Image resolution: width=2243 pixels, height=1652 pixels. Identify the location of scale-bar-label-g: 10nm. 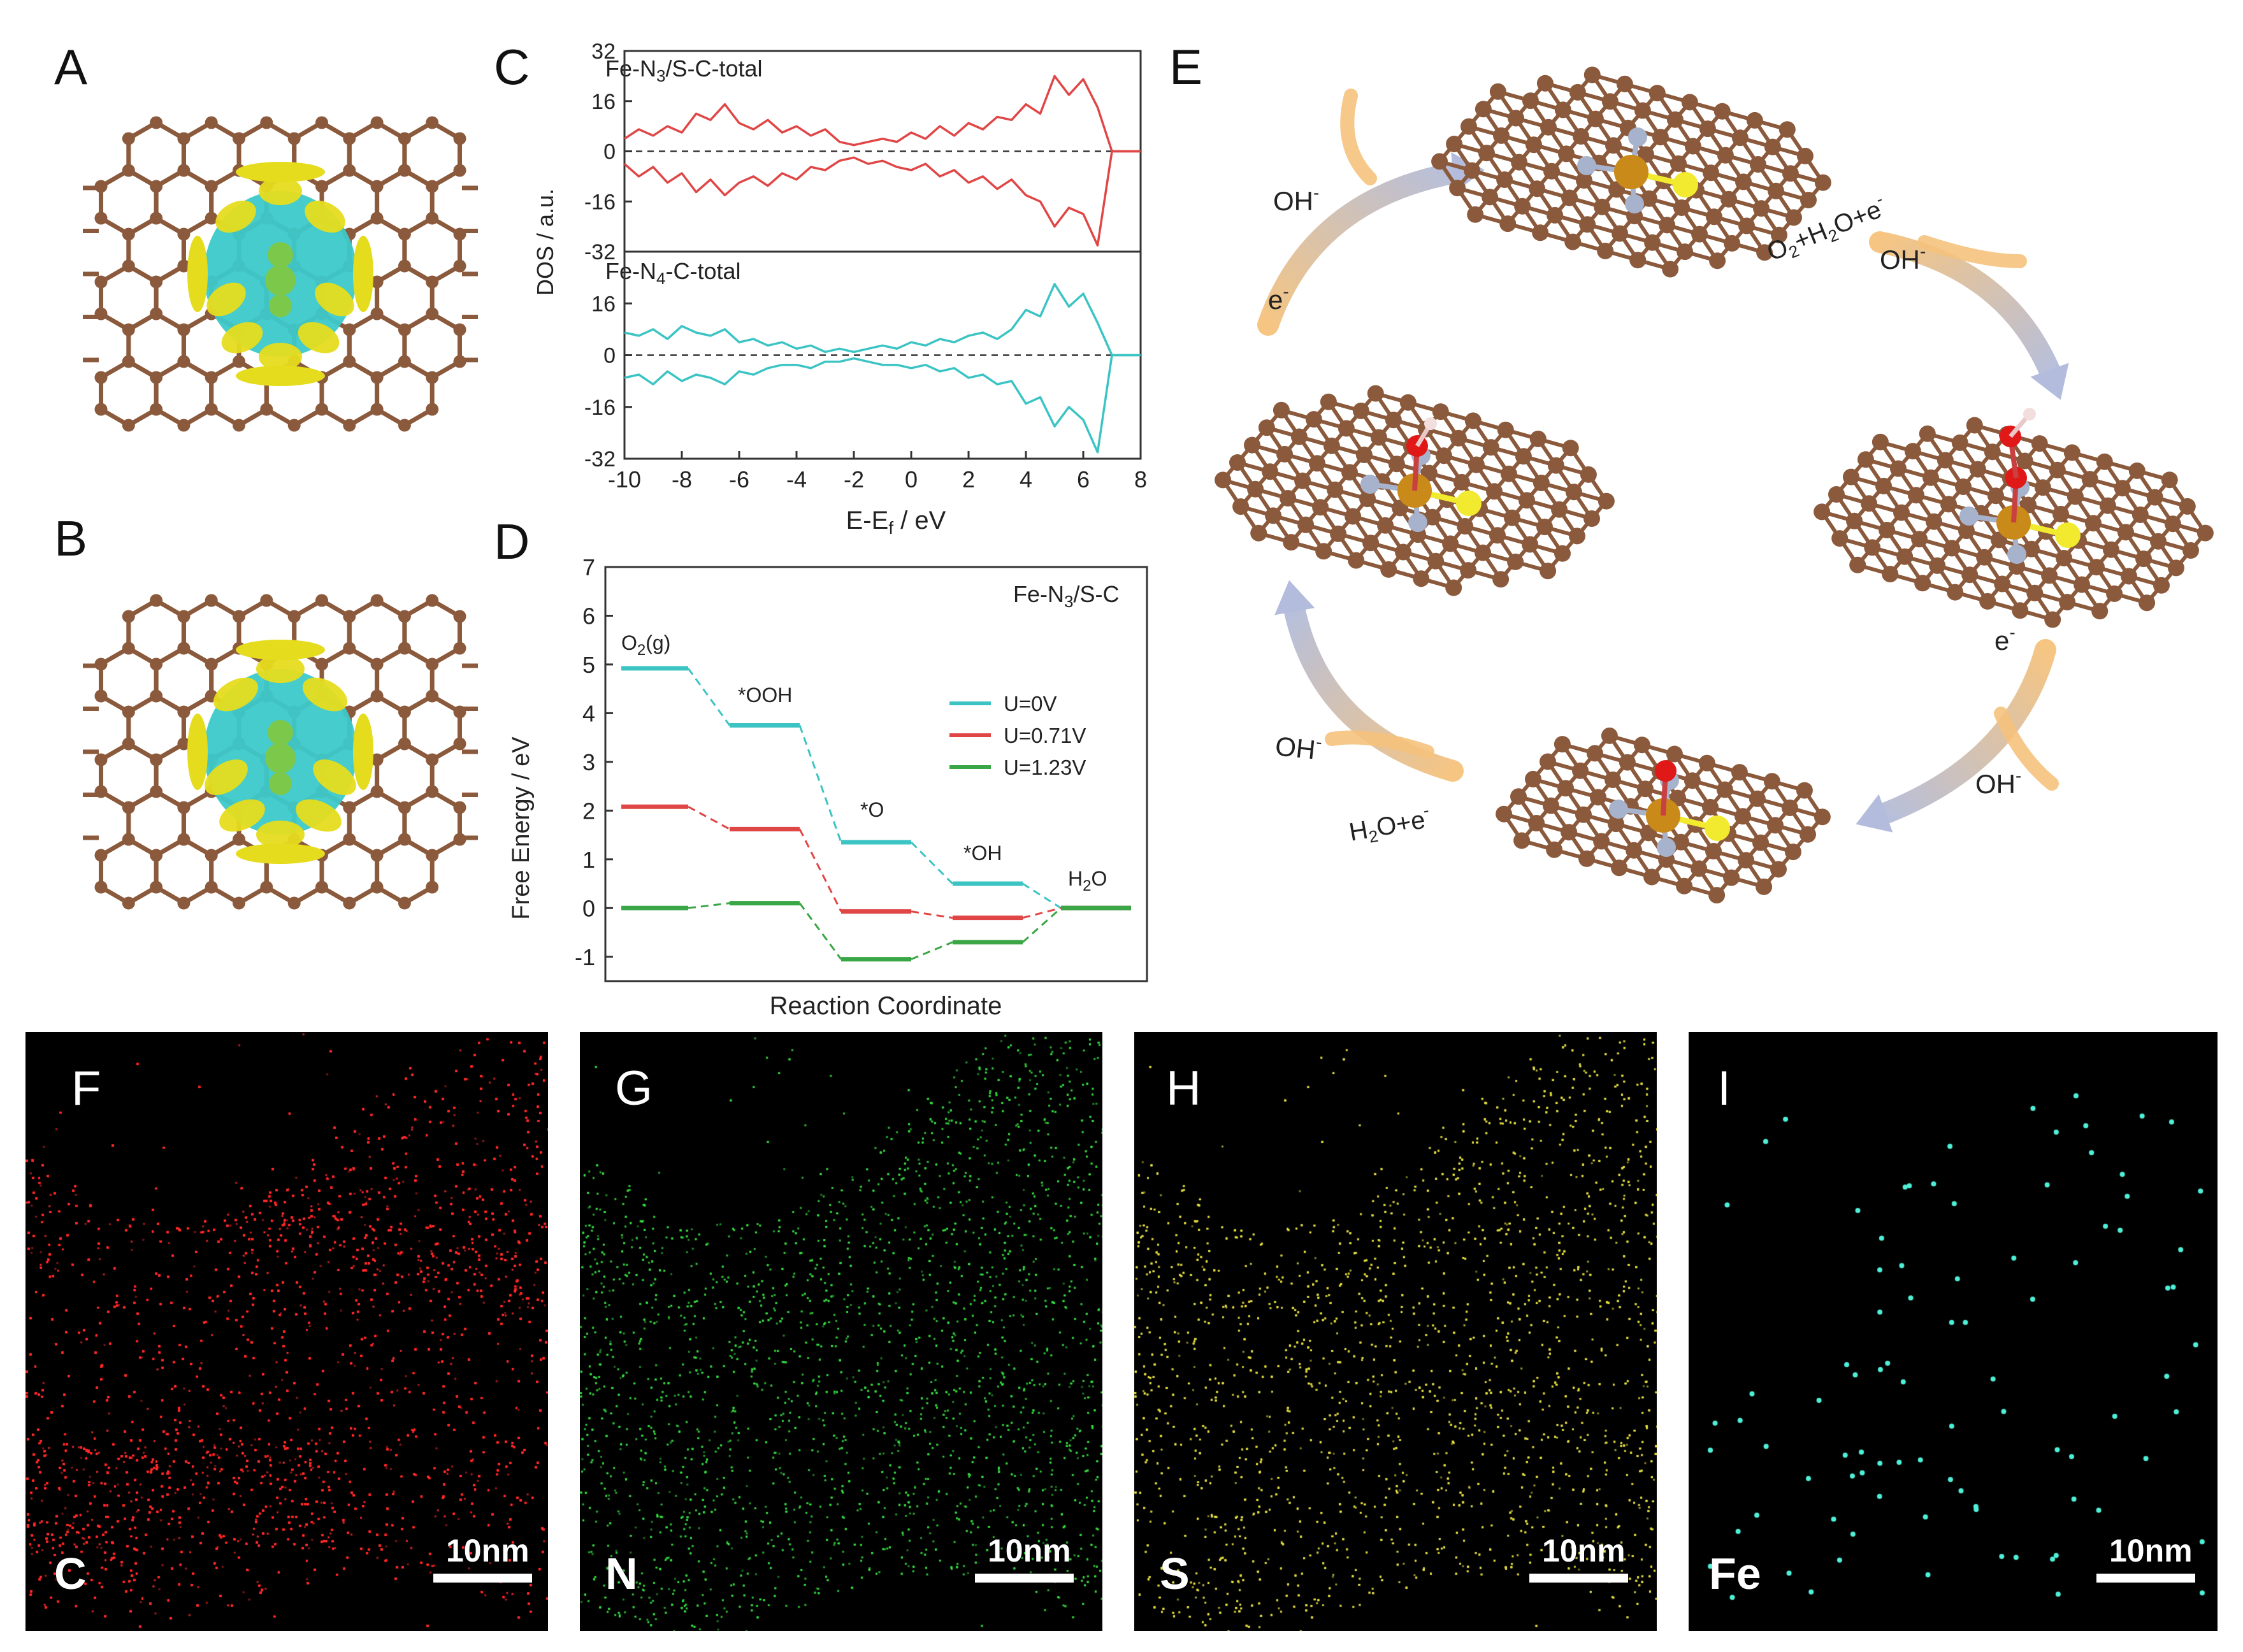
(1029, 1551).